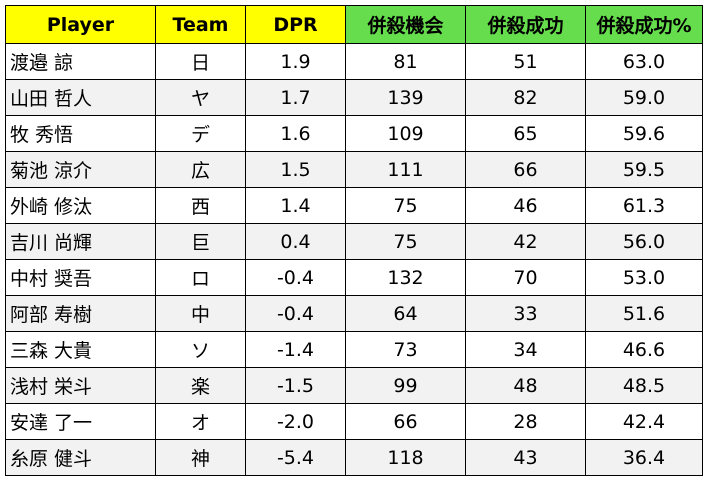 The height and width of the screenshot is (481, 708). What do you see at coordinates (200, 313) in the screenshot?
I see `cell: 中` at bounding box center [200, 313].